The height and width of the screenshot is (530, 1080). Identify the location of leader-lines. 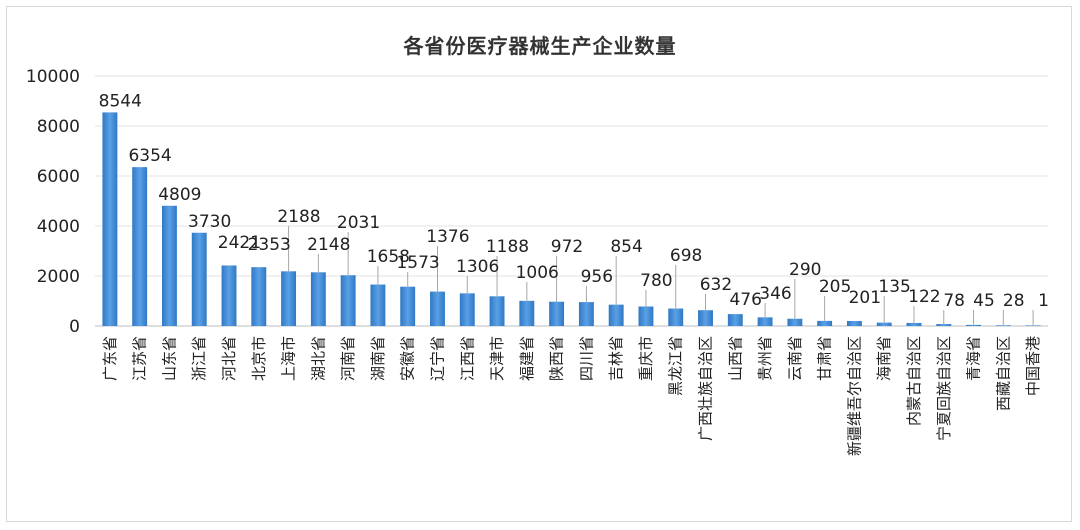
(661, 276).